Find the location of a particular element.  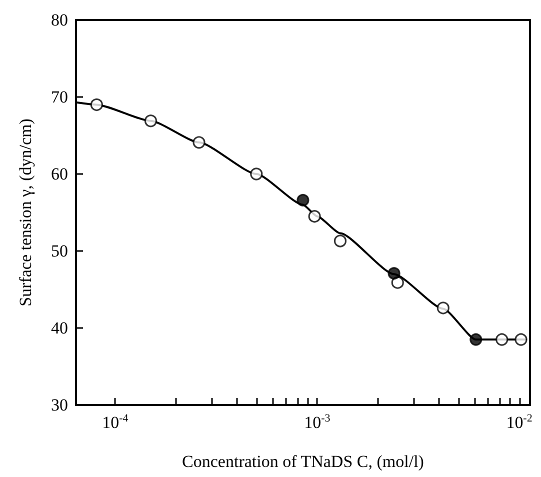

y-tick-label: 70 is located at coordinates (59, 97).